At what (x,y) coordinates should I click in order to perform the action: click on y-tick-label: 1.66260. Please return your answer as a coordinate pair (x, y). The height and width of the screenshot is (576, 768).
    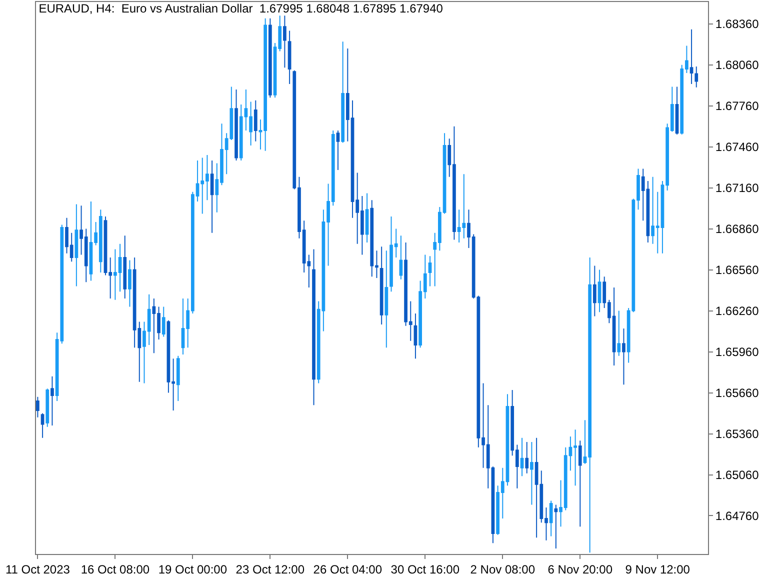
    Looking at the image, I should click on (737, 311).